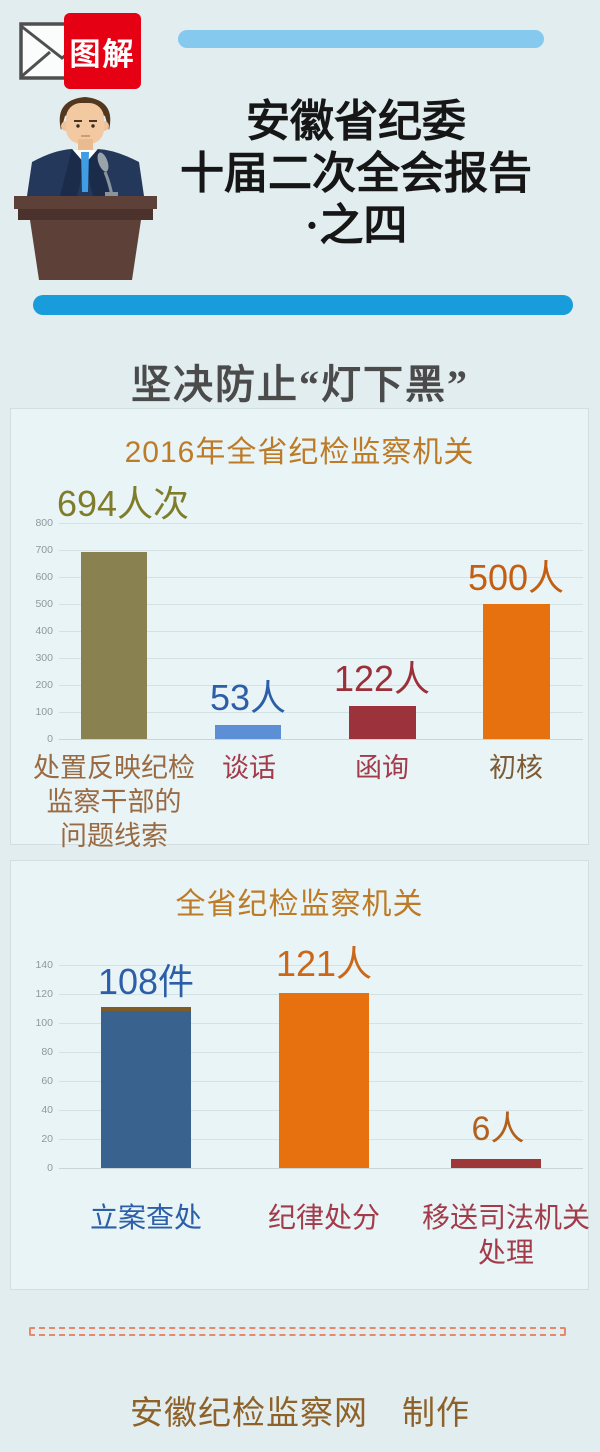 This screenshot has height=1452, width=600. I want to click on chart2-ytick: 120, so click(44, 994).